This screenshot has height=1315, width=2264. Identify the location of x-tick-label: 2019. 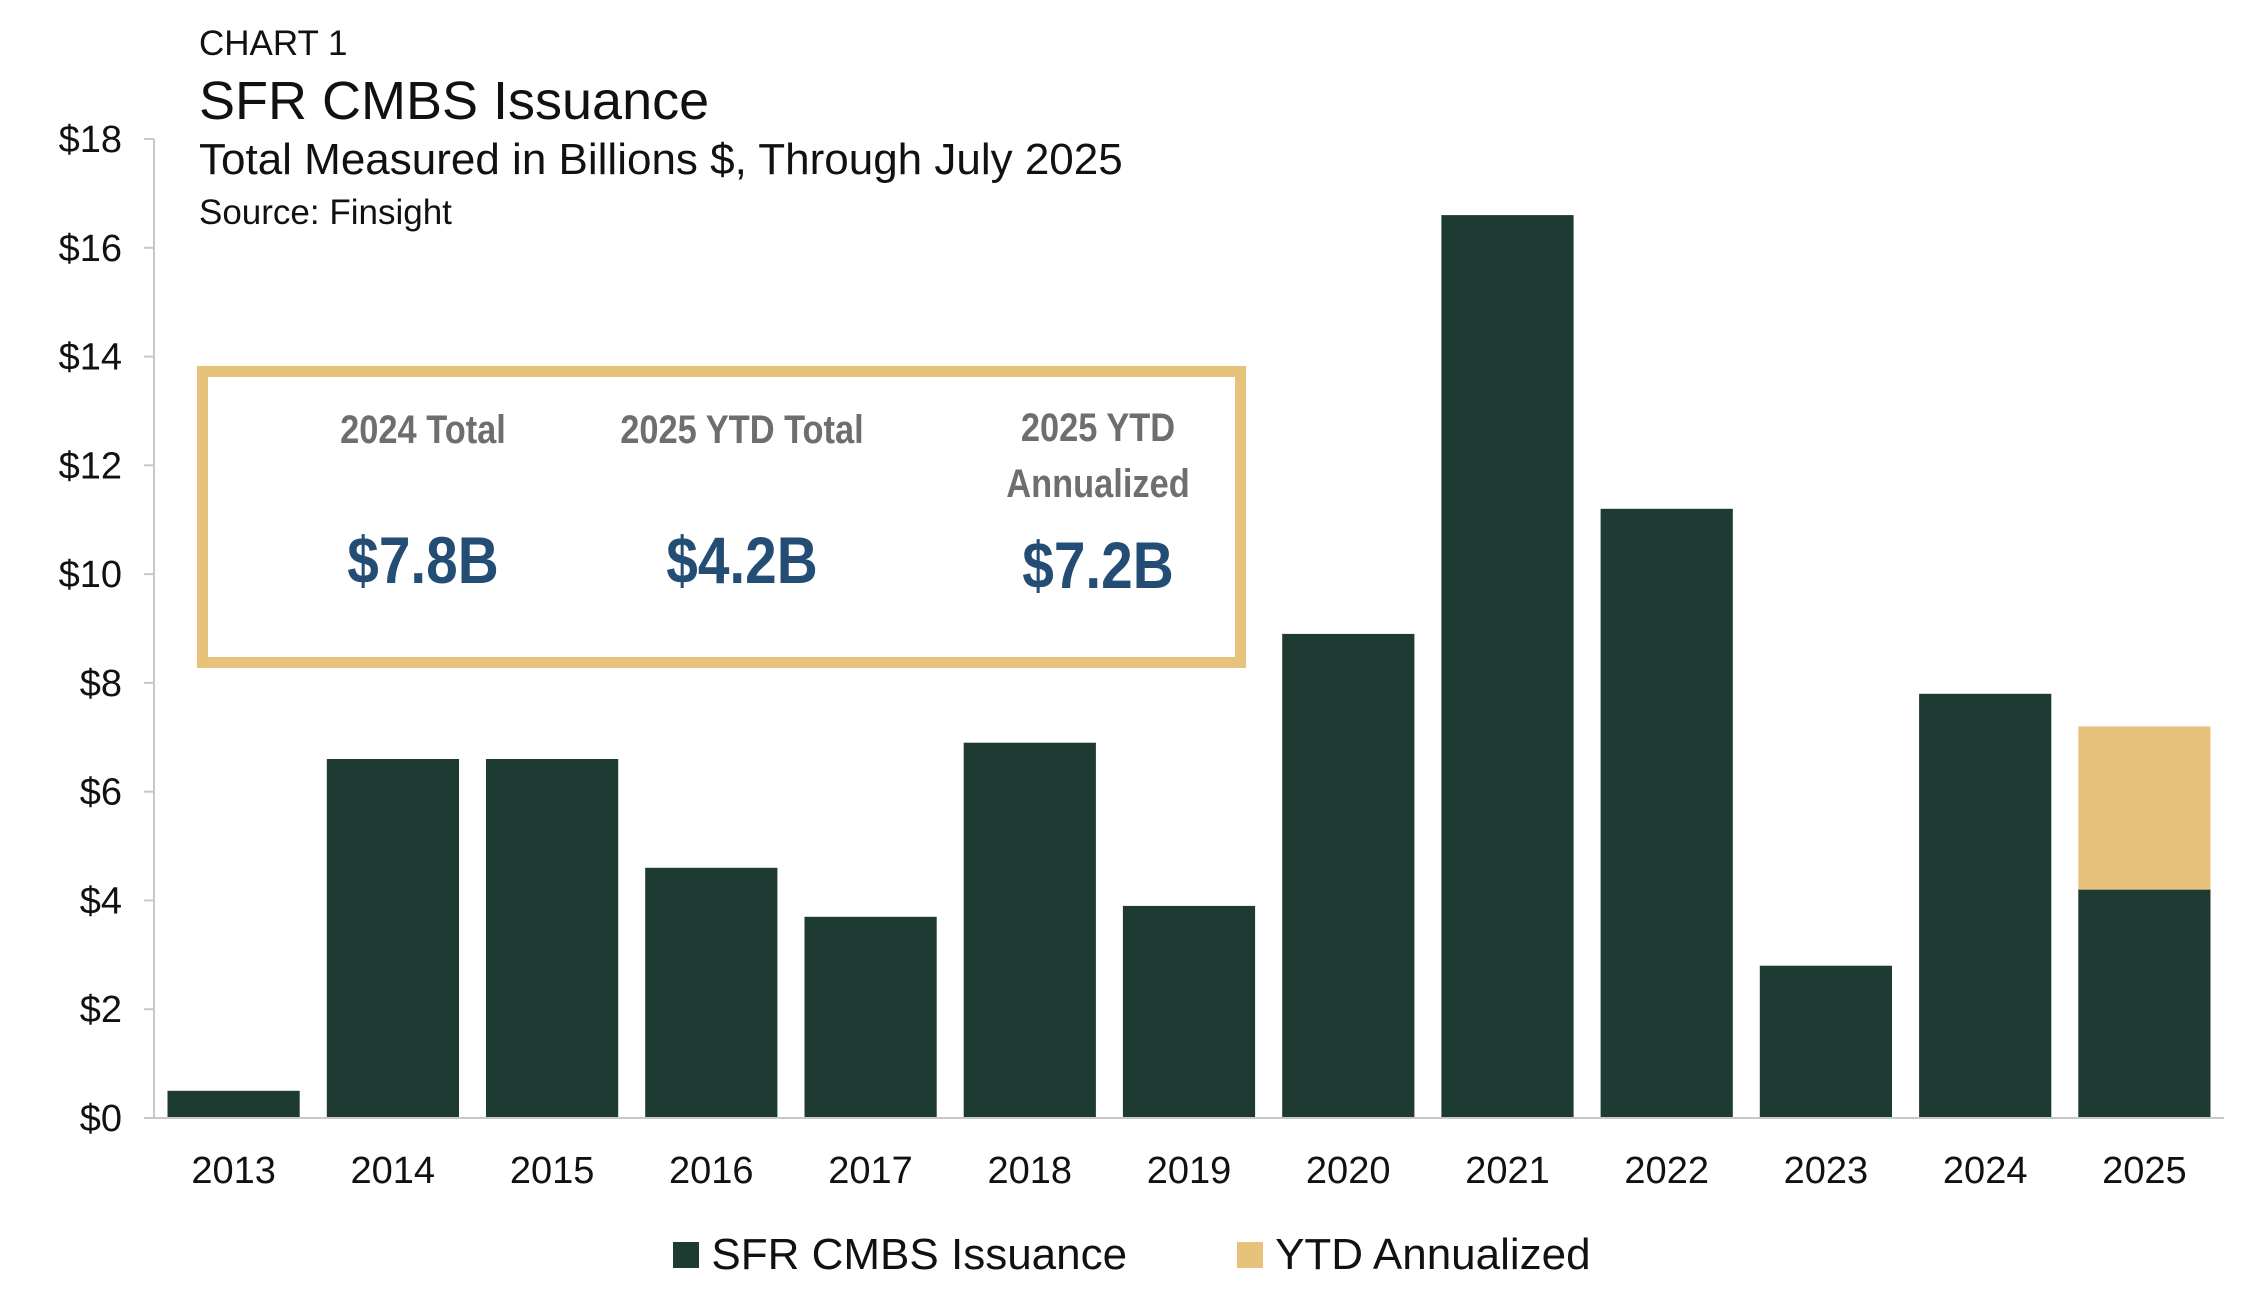
(1189, 1171).